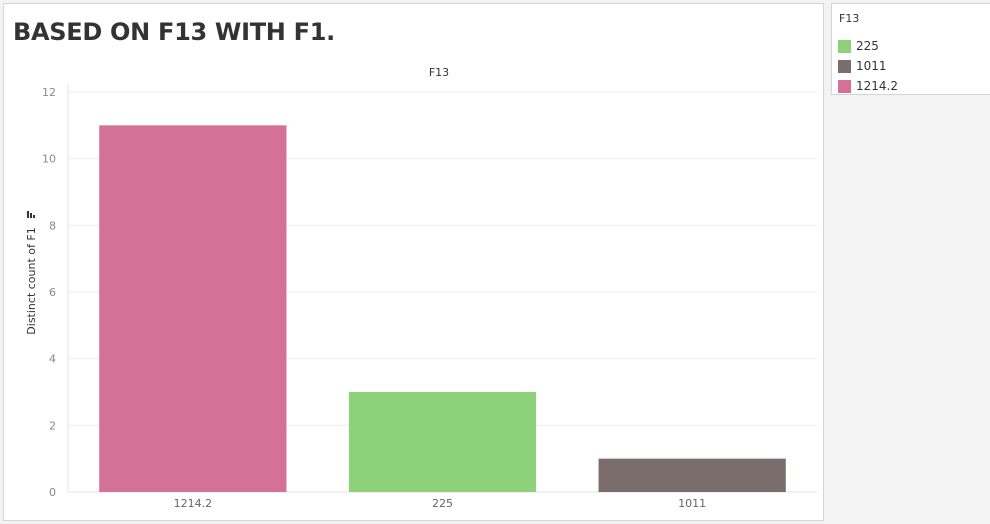  I want to click on legend-item: 225, so click(868, 46).